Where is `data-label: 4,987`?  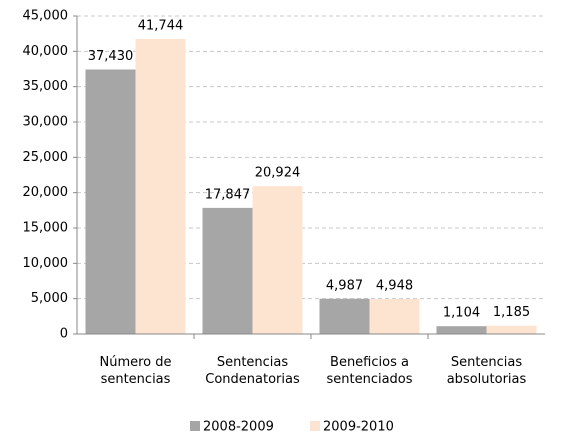 data-label: 4,987 is located at coordinates (344, 285).